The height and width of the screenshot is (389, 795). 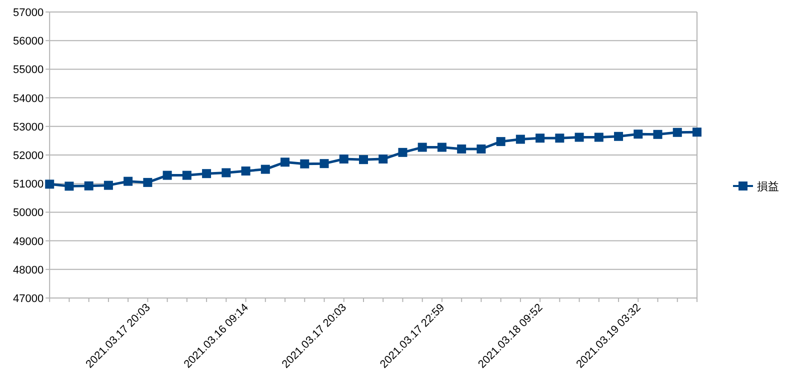 I want to click on legend-label: 損益, so click(x=768, y=187).